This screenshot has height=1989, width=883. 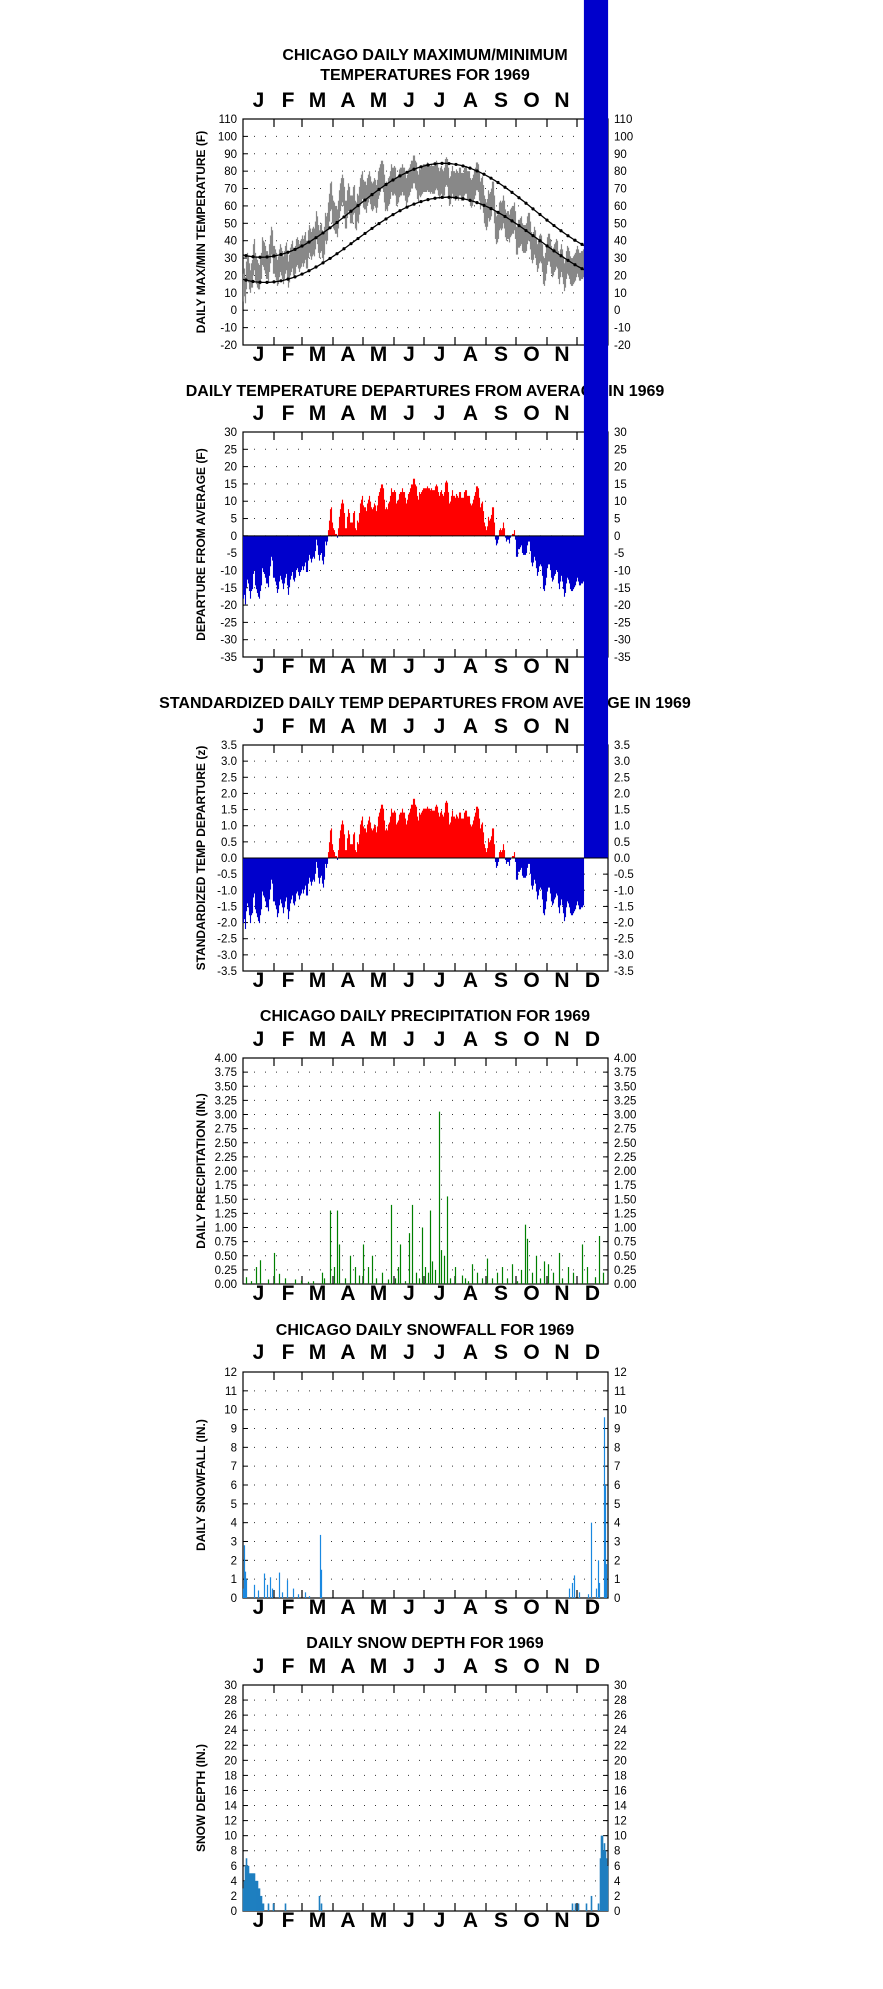 I want to click on y-tick-label-right: 20, so click(x=620, y=468).